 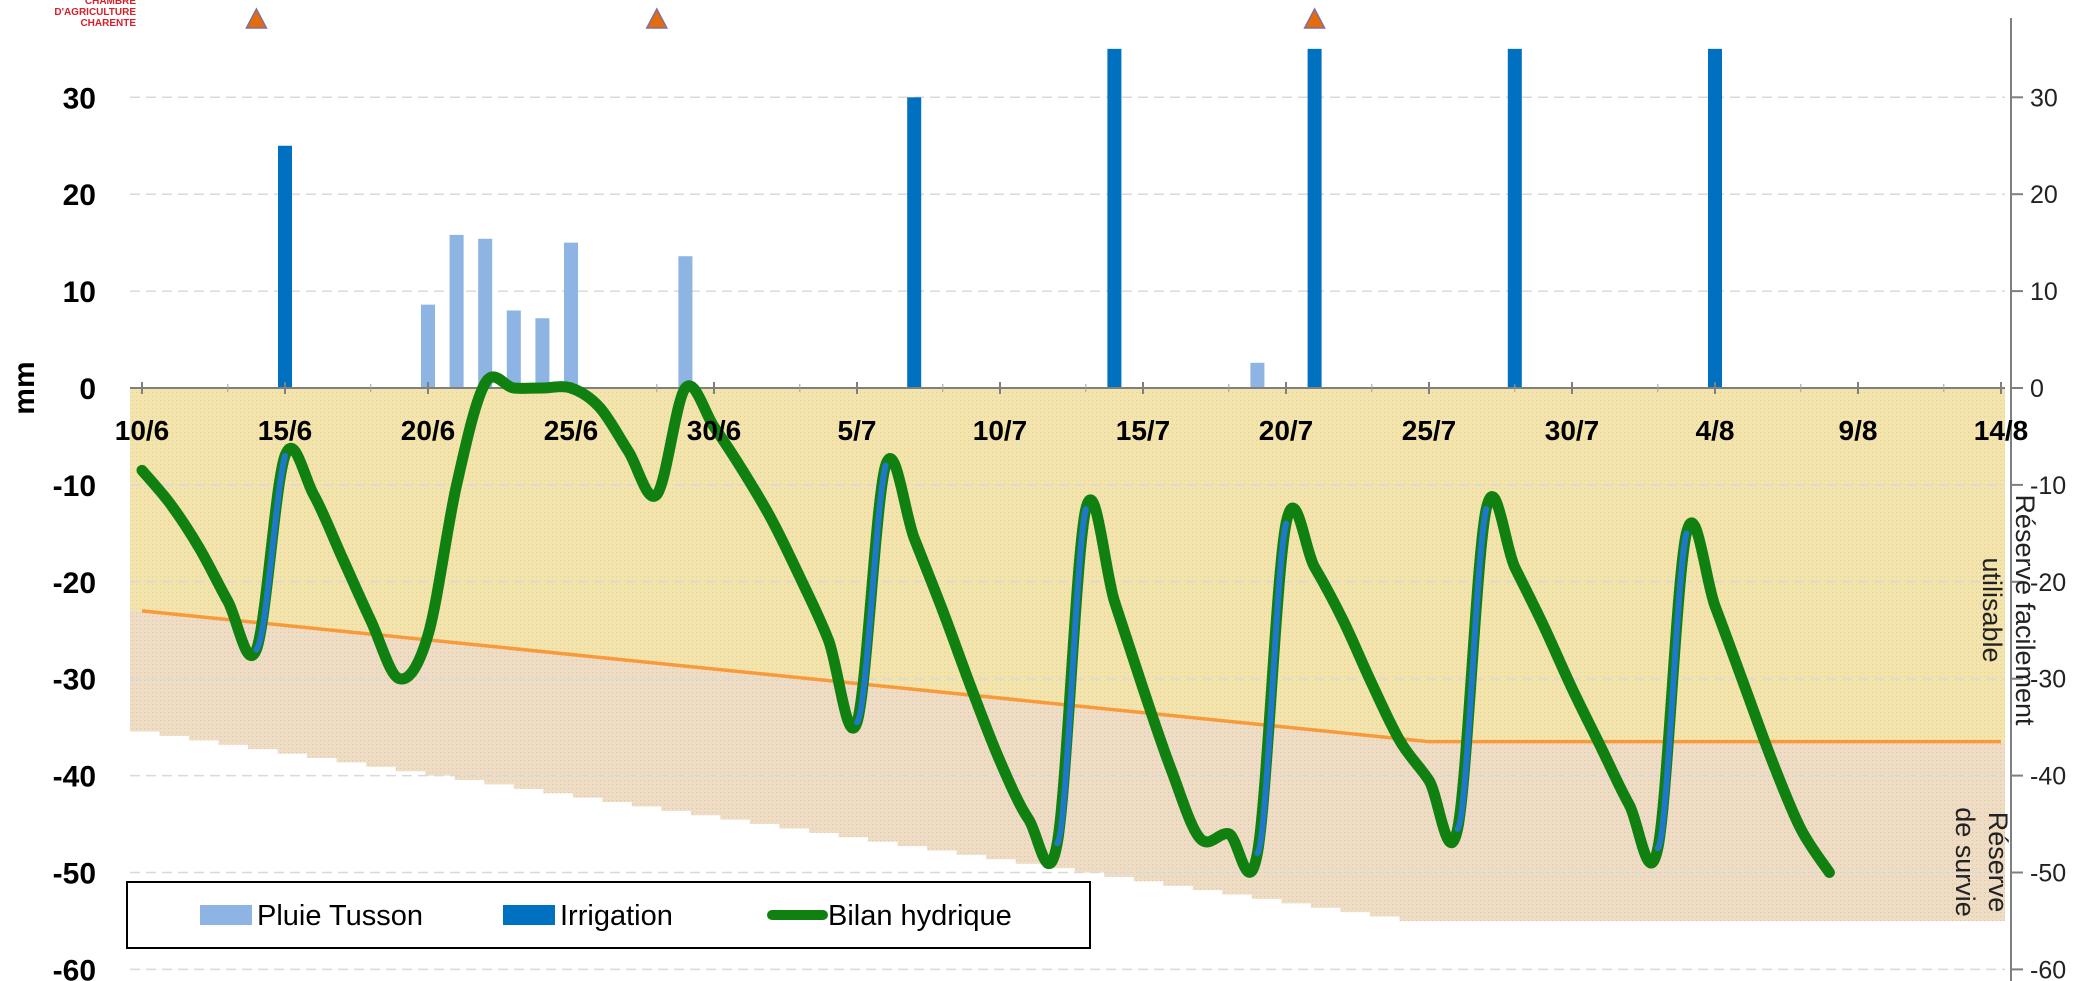 I want to click on x-tick-label: 10/6, so click(x=142, y=430).